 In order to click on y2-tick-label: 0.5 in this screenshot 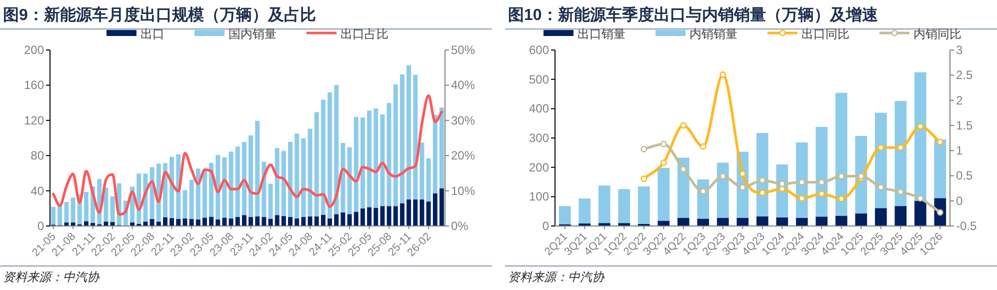, I will do `click(965, 175)`.